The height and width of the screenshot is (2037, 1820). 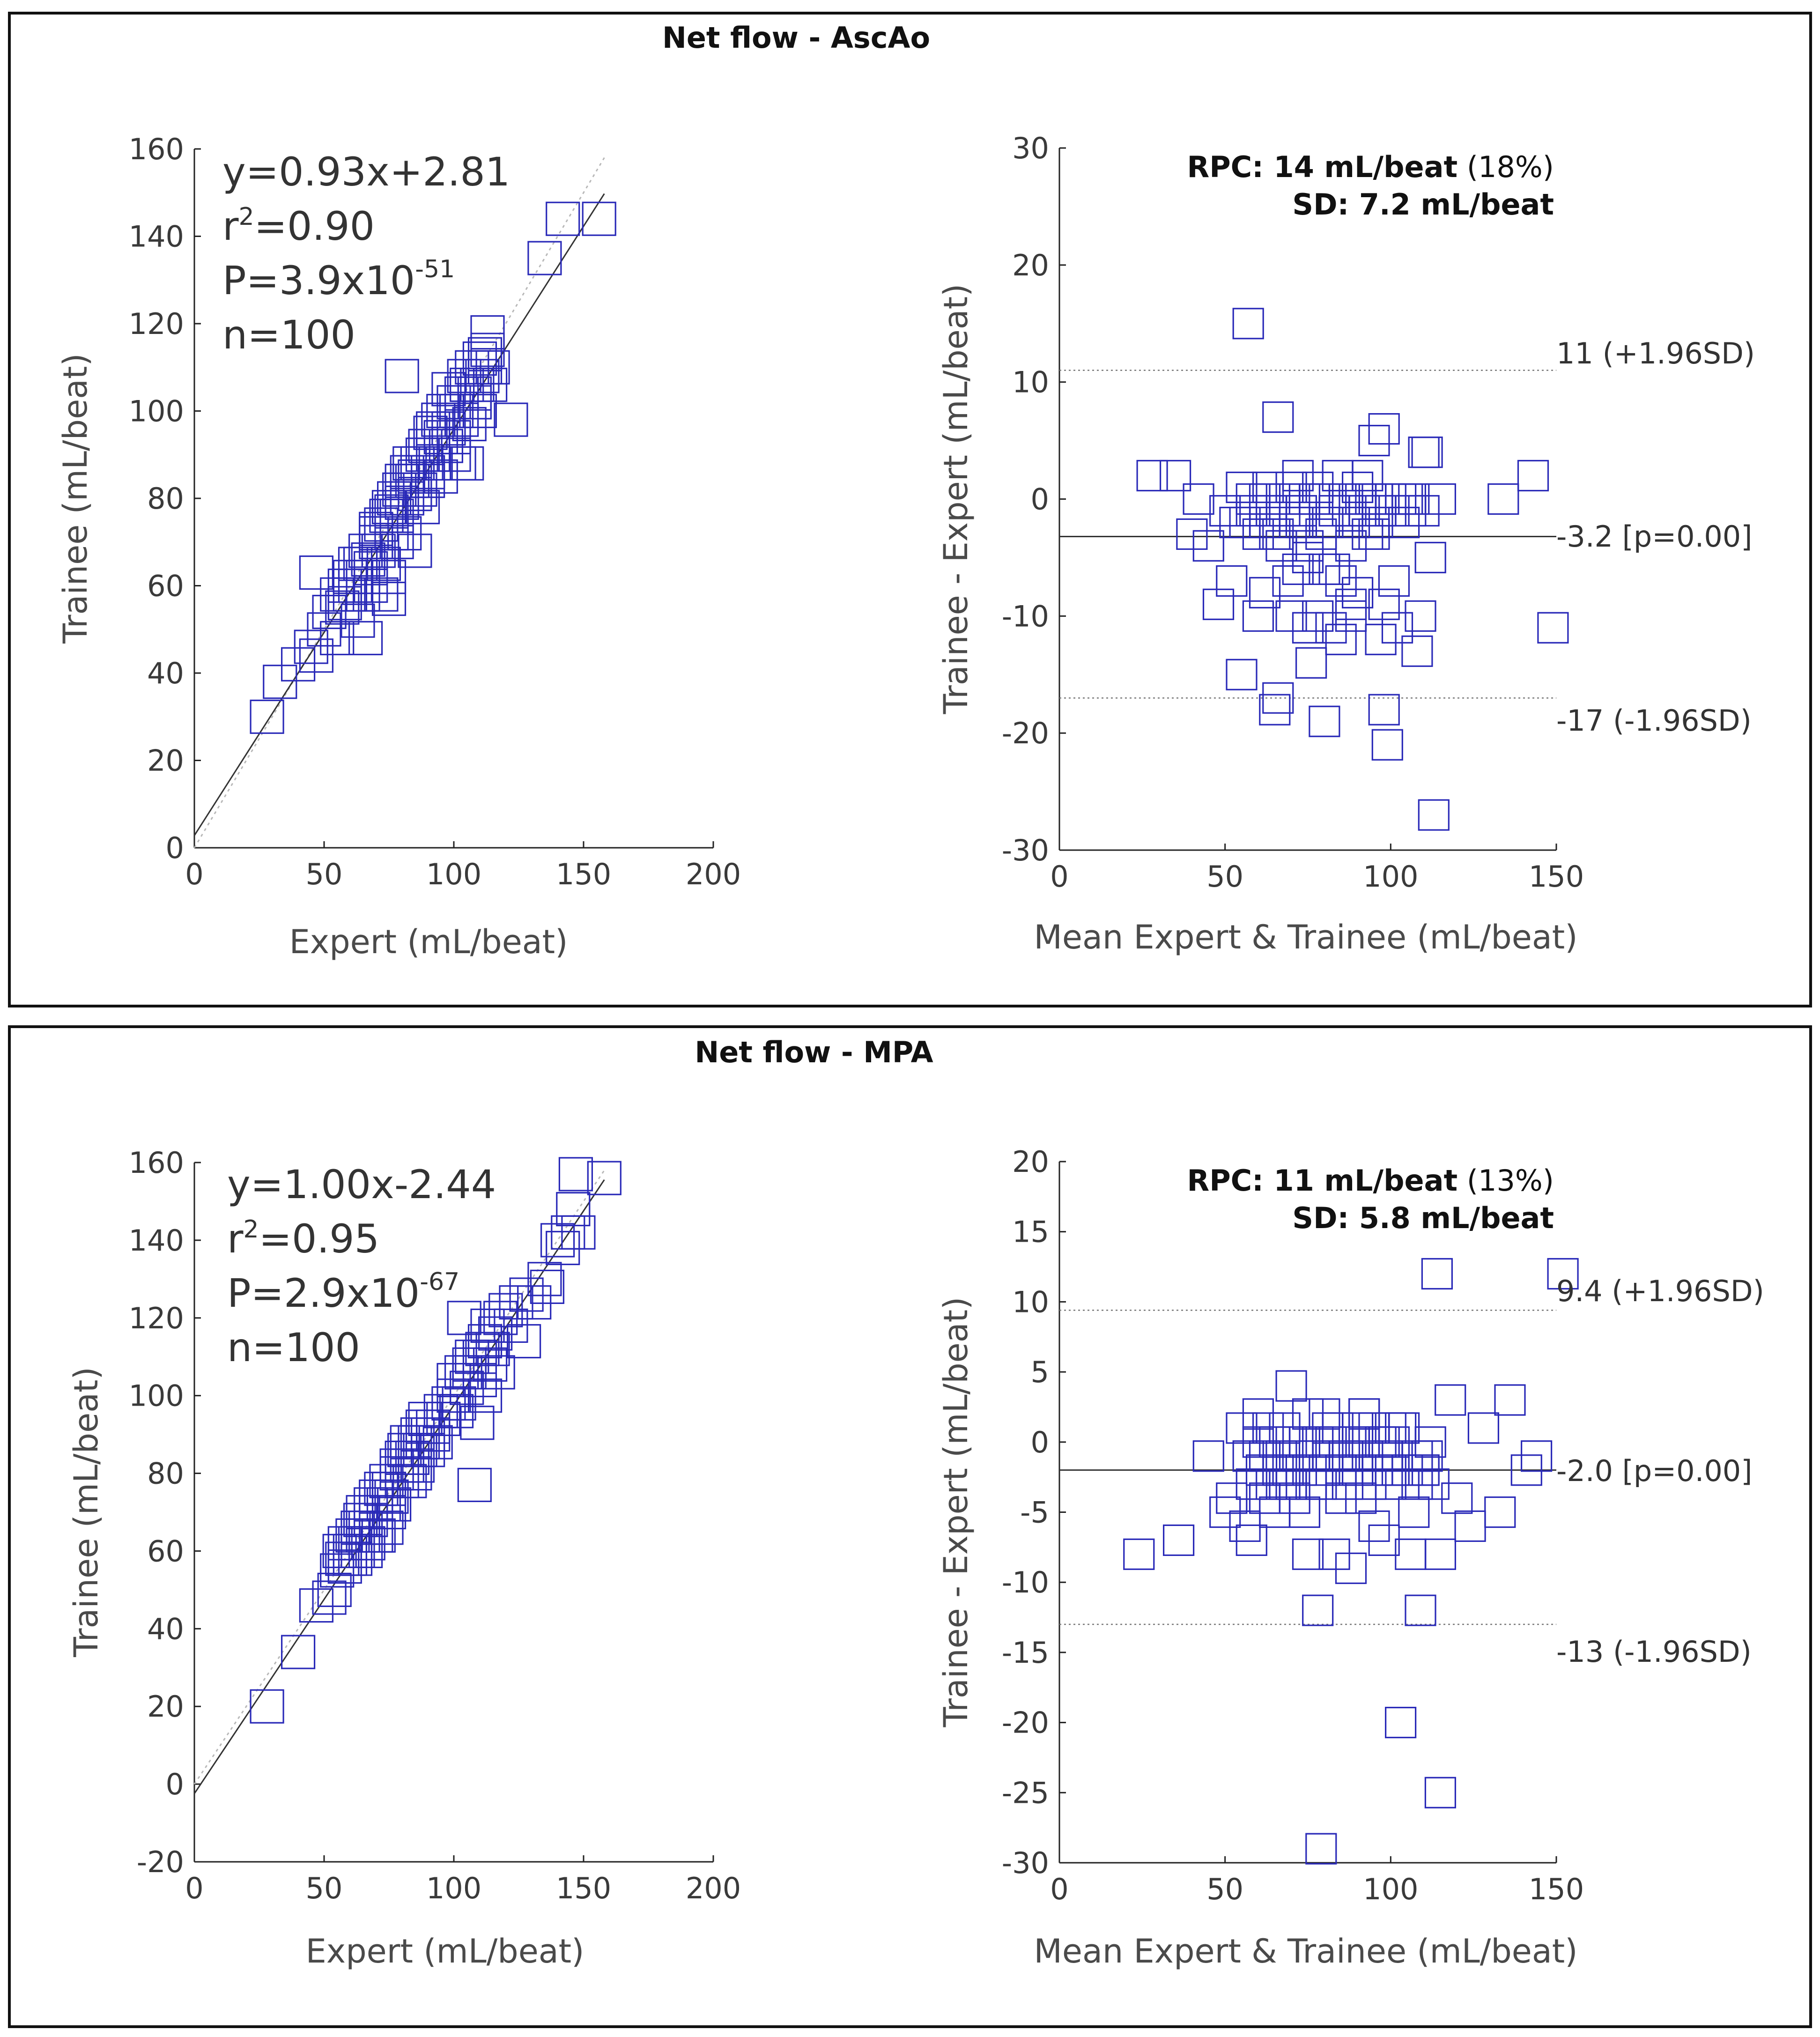 I want to click on y-axis-title: Trainee (mL/beat), so click(x=75, y=498).